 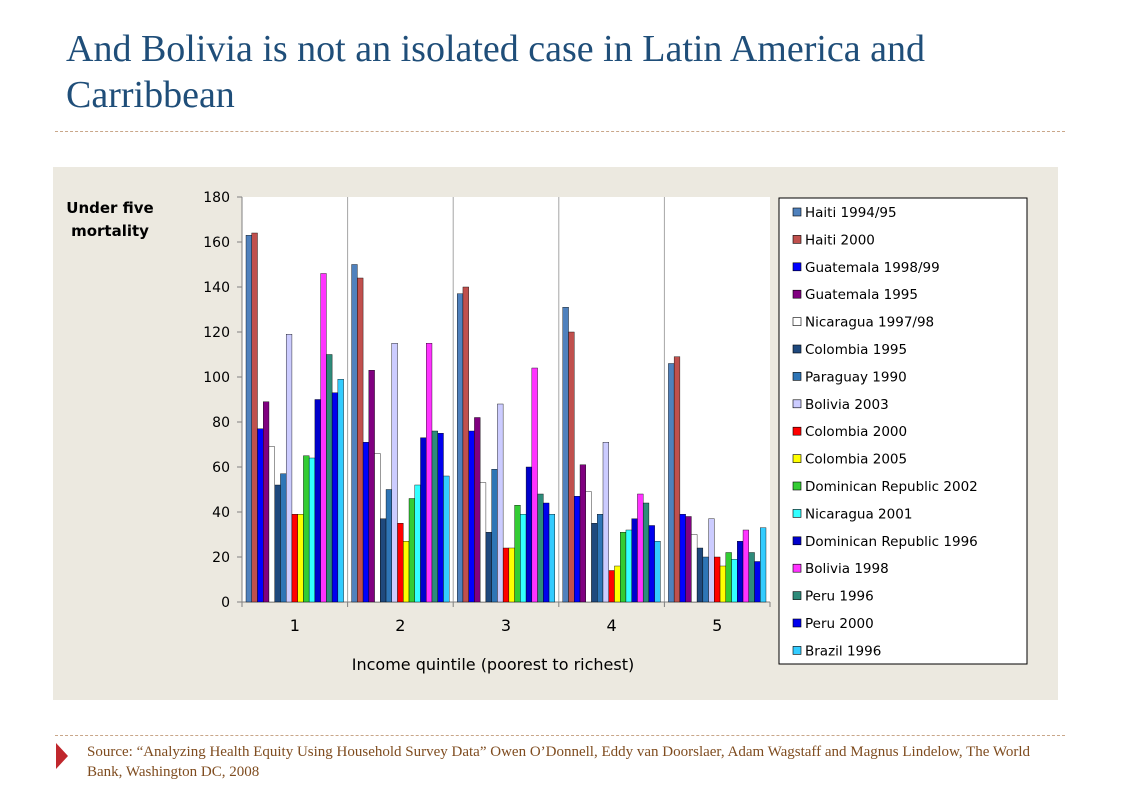 What do you see at coordinates (506, 625) in the screenshot?
I see `x-tick-label: 3` at bounding box center [506, 625].